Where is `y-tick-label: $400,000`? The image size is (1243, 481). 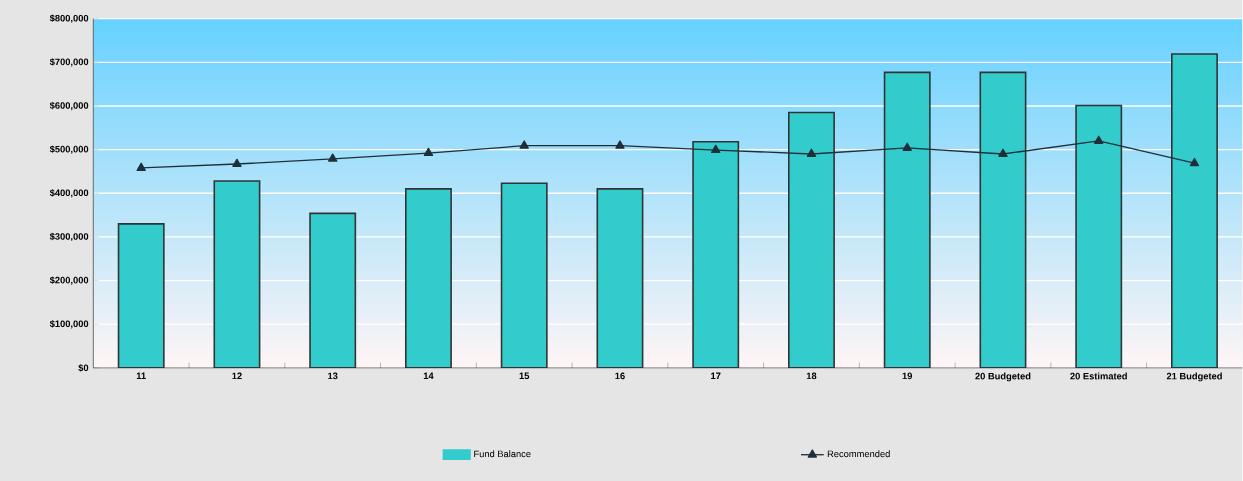
y-tick-label: $400,000 is located at coordinates (69, 193).